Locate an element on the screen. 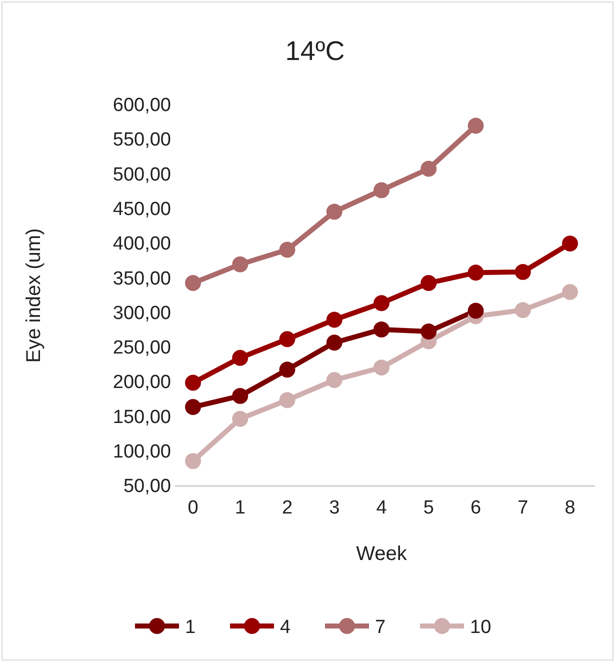 The image size is (615, 662). y-tick-label: 450,00 is located at coordinates (141, 209).